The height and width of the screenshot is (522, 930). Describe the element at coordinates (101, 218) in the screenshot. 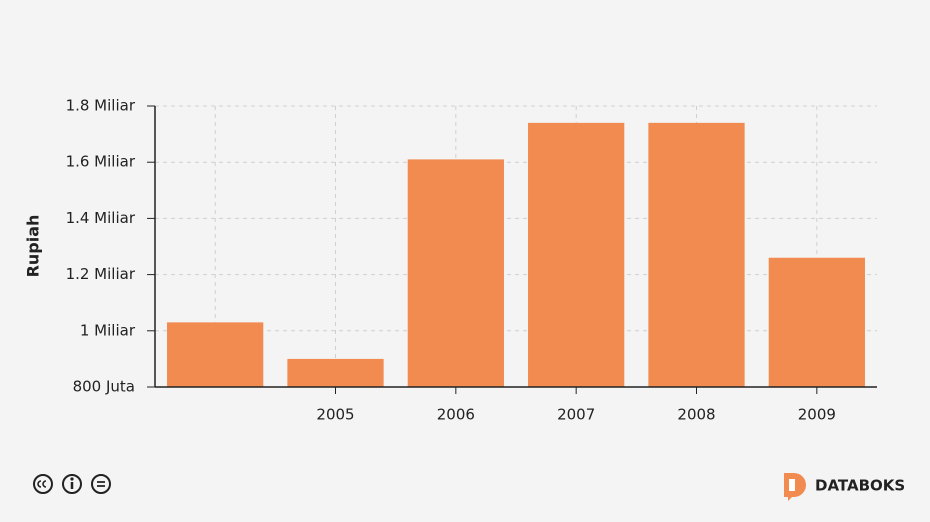

I see `y-tick-label: 1.4 Miliar` at that location.